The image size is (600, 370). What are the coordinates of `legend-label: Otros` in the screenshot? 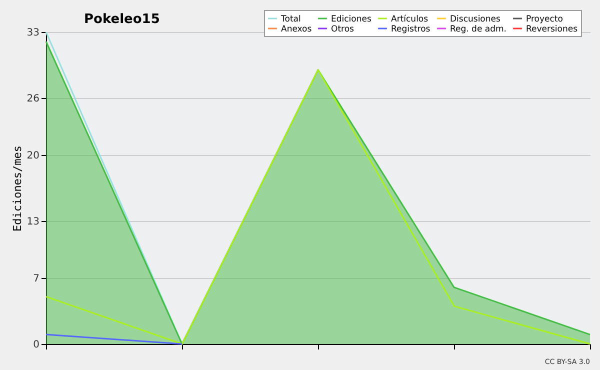 It's located at (343, 29).